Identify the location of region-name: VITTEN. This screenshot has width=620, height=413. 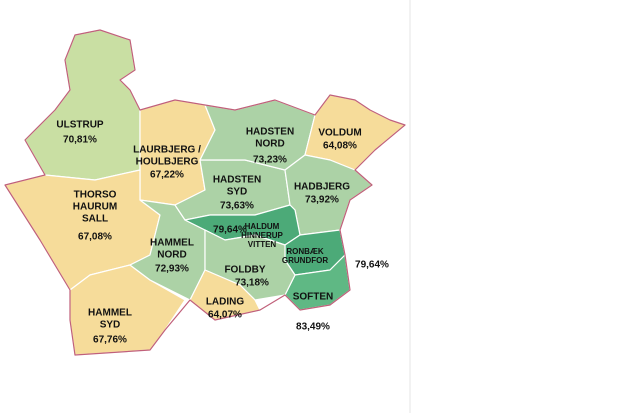
(262, 244).